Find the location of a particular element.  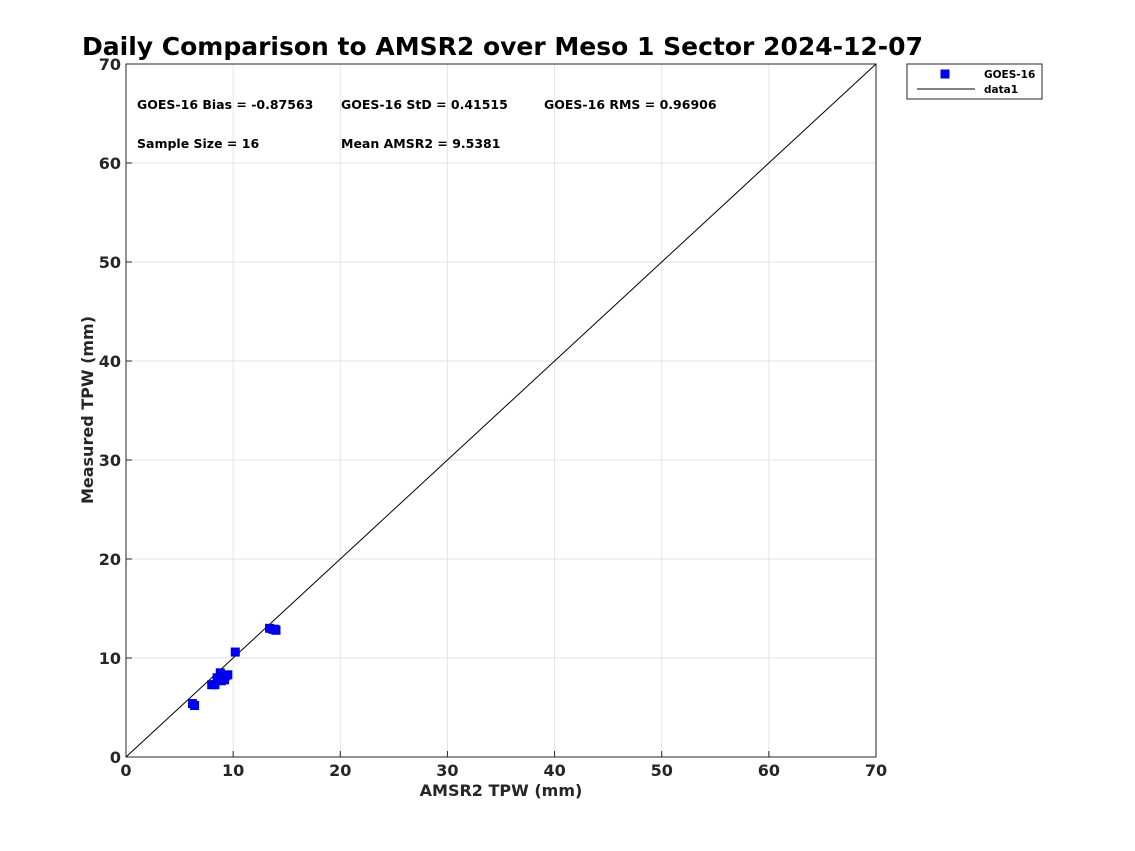

y-tick-label: 30 is located at coordinates (110, 460).